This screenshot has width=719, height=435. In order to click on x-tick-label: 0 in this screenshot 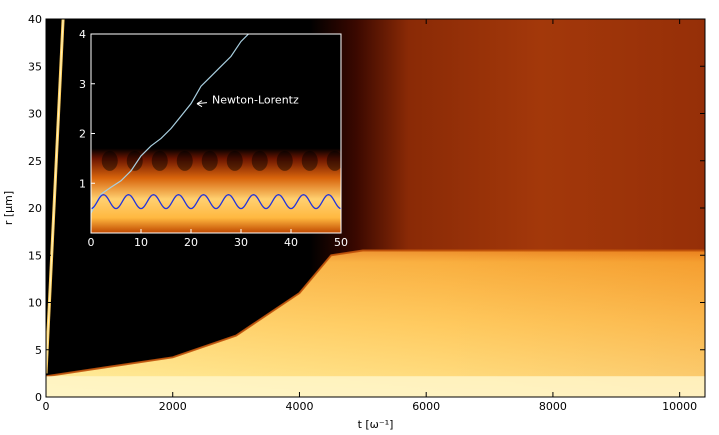, I will do `click(46, 406)`.